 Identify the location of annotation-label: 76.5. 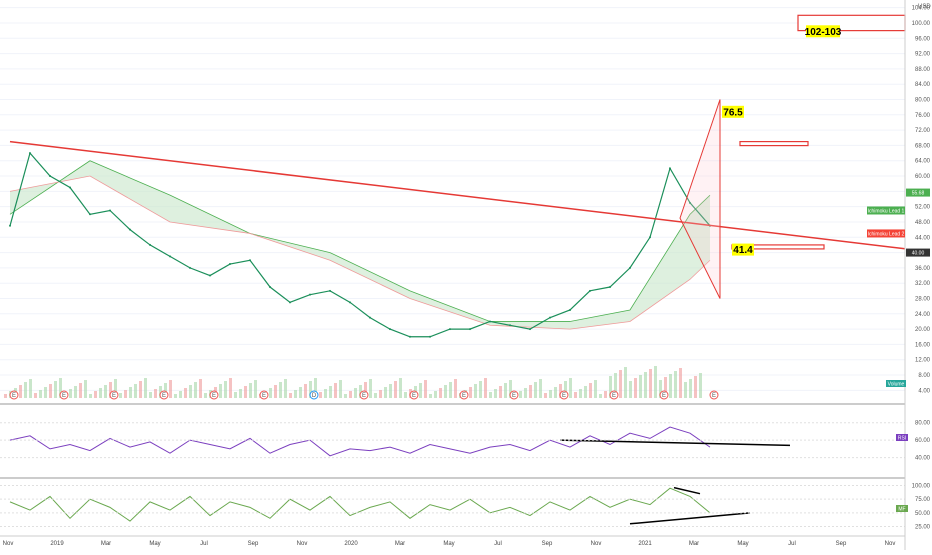
(733, 112).